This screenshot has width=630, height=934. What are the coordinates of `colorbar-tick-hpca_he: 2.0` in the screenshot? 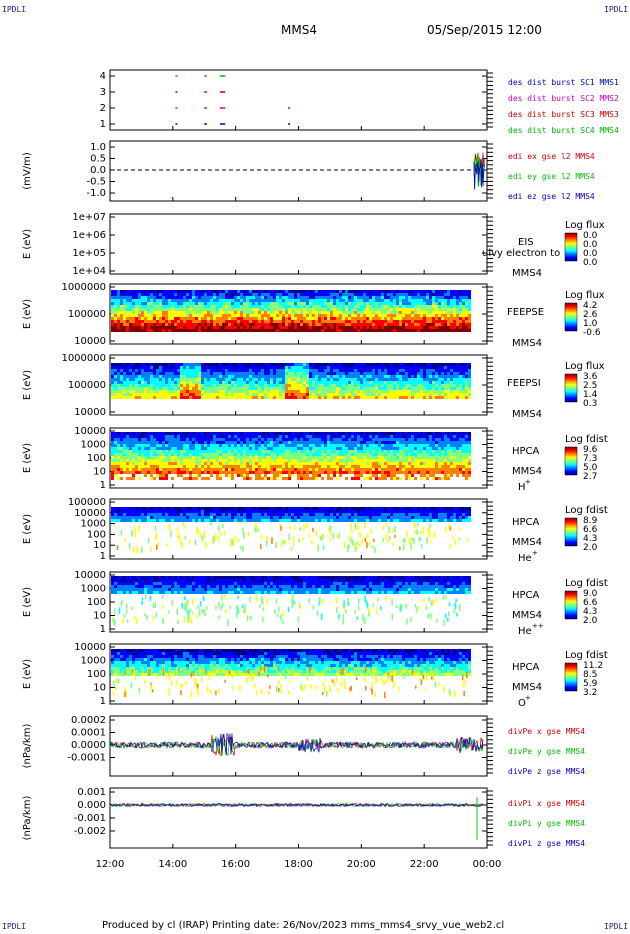 It's located at (590, 548).